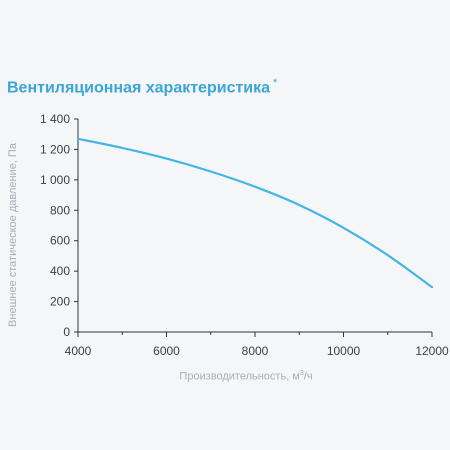  What do you see at coordinates (60, 302) in the screenshot?
I see `y-tick-label: 200` at bounding box center [60, 302].